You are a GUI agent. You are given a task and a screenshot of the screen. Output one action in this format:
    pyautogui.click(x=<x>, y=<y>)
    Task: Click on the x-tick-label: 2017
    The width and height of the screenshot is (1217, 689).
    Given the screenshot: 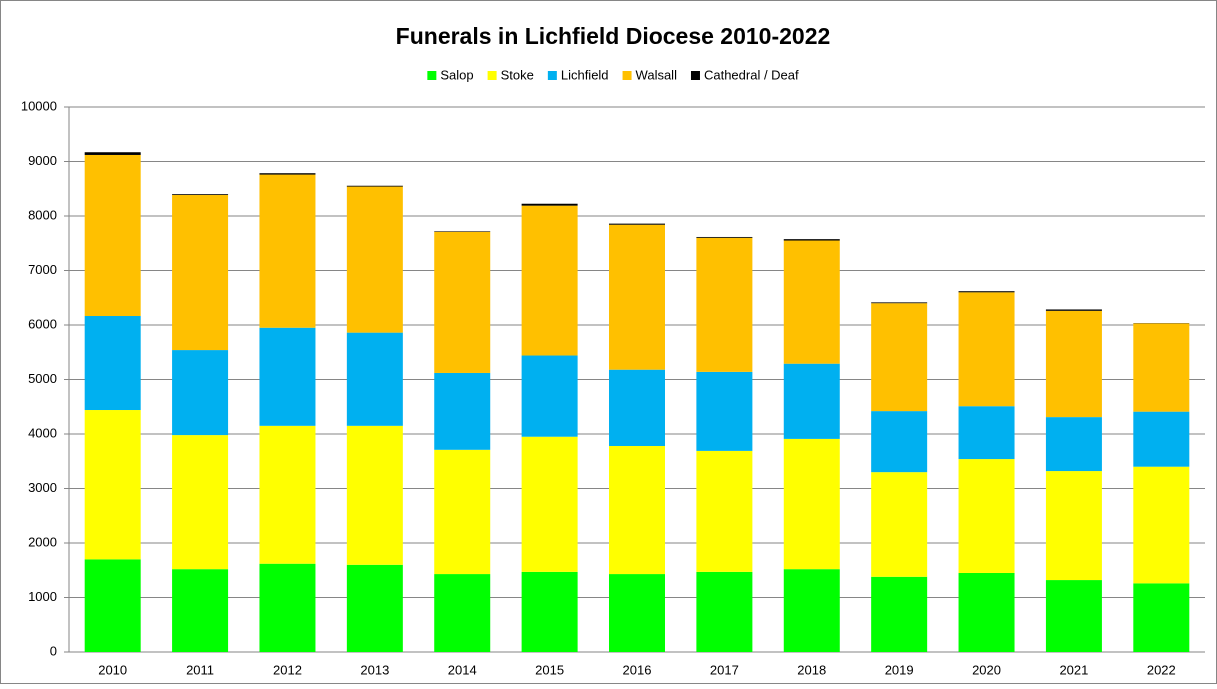 What is the action you would take?
    pyautogui.click(x=724, y=669)
    